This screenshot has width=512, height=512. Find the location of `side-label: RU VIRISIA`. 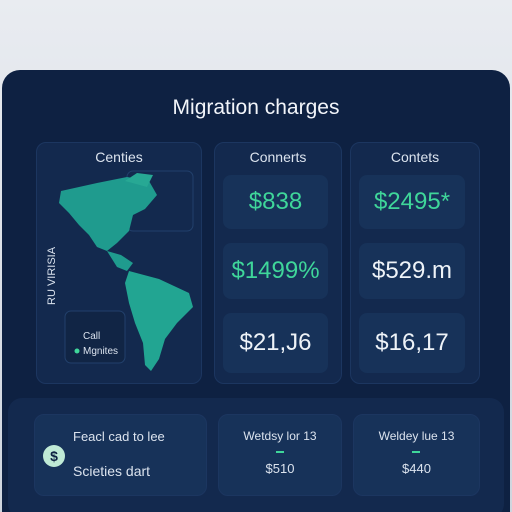

side-label: RU VIRISIA is located at coordinates (52, 275).